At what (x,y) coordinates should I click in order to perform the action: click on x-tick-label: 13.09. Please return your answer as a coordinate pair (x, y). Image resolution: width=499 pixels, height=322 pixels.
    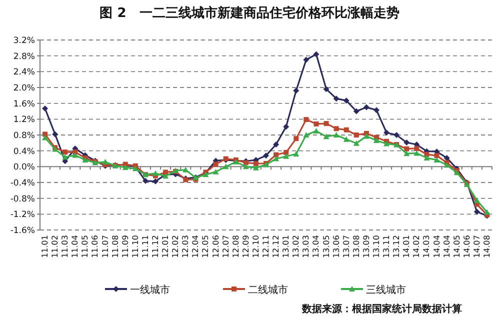
    Looking at the image, I should click on (366, 246).